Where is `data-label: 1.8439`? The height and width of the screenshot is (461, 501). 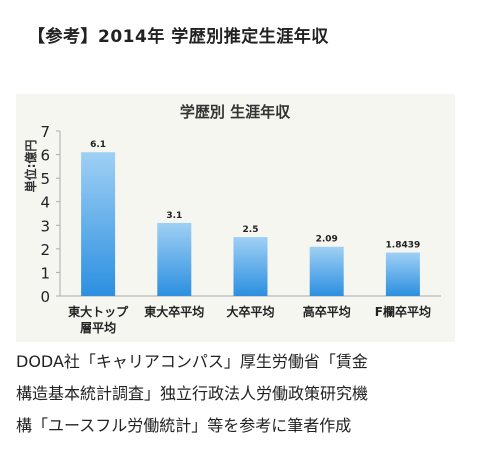
data-label: 1.8439 is located at coordinates (403, 246).